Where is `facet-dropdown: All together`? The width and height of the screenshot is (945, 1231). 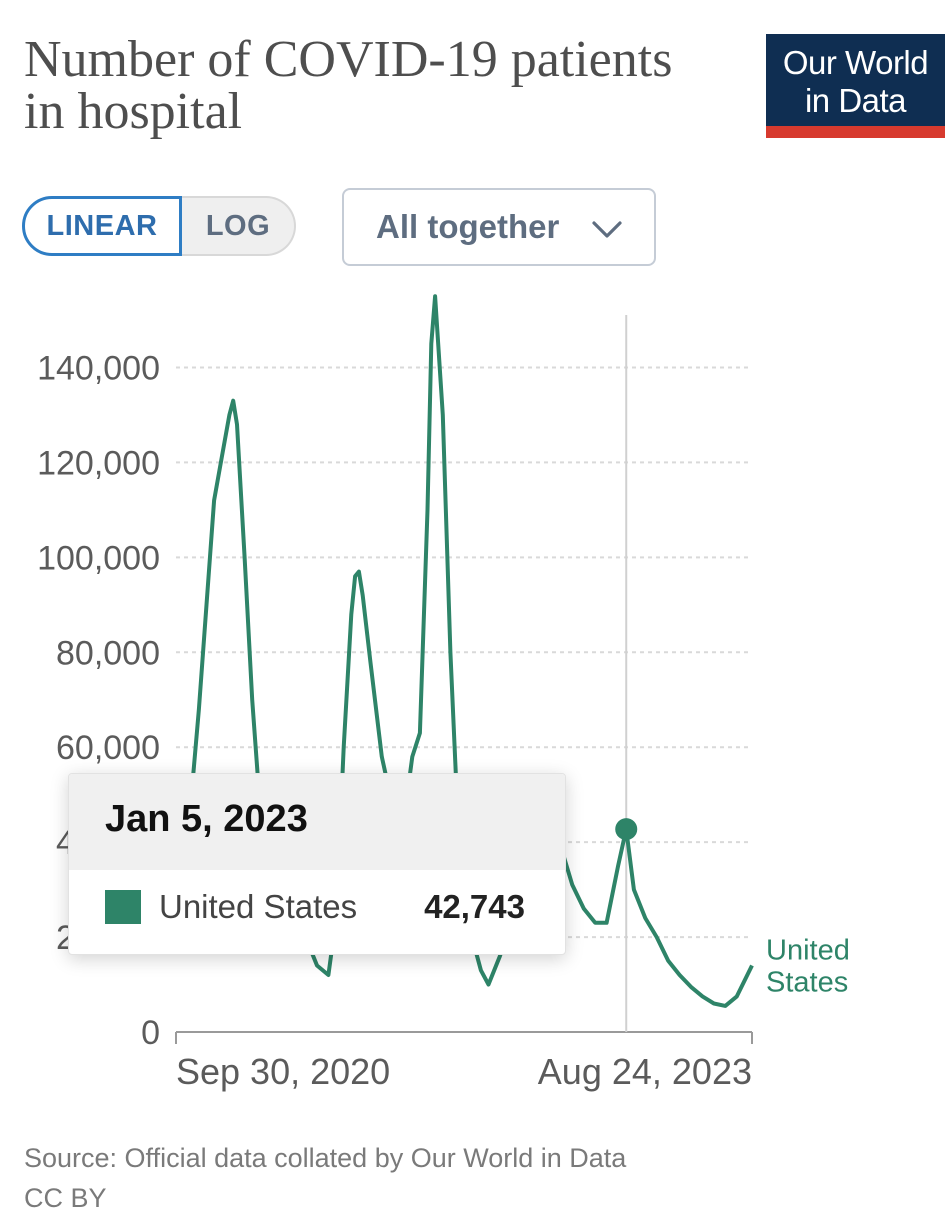
facet-dropdown: All together is located at coordinates (499, 227).